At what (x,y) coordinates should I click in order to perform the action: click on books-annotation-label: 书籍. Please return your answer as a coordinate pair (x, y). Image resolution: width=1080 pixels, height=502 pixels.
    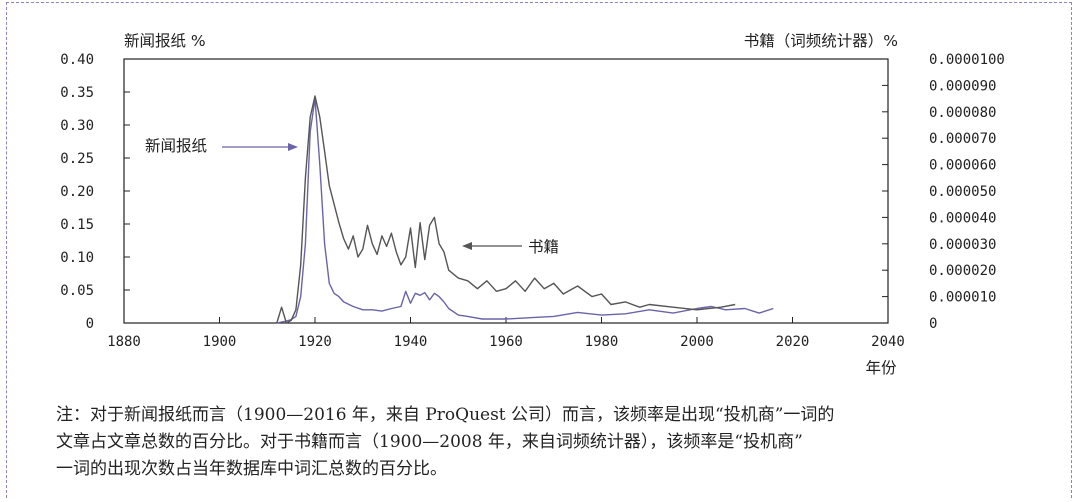
    Looking at the image, I should click on (543, 247).